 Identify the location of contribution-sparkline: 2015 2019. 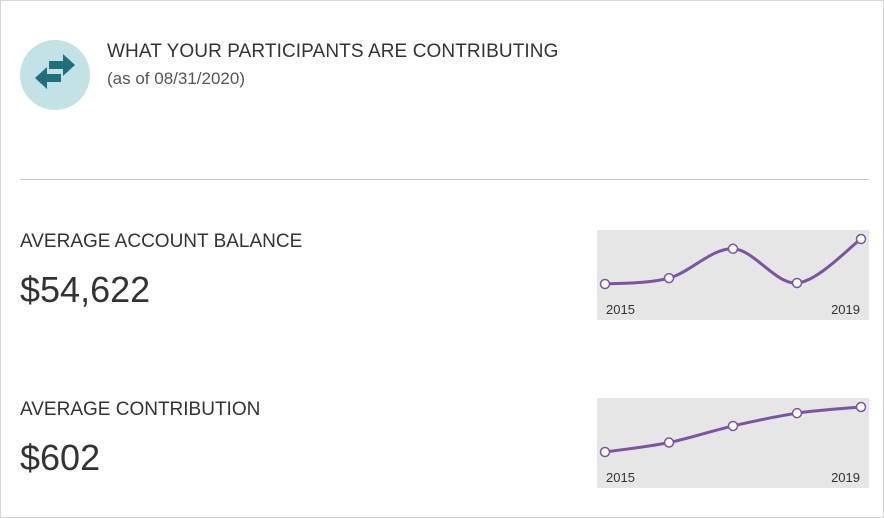
(733, 443).